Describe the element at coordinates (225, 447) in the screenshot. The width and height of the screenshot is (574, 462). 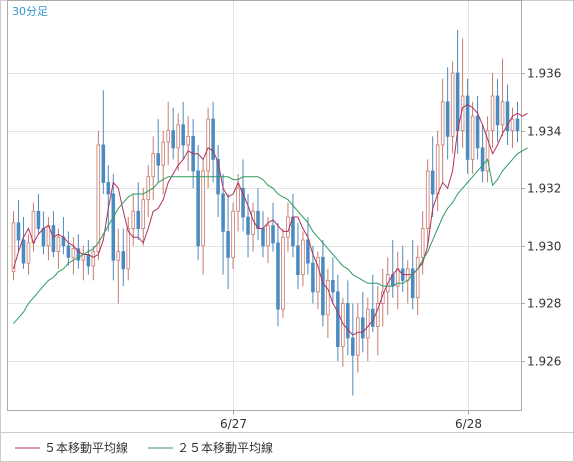
I see `legend-label-ma25: ２５本移動平均線` at that location.